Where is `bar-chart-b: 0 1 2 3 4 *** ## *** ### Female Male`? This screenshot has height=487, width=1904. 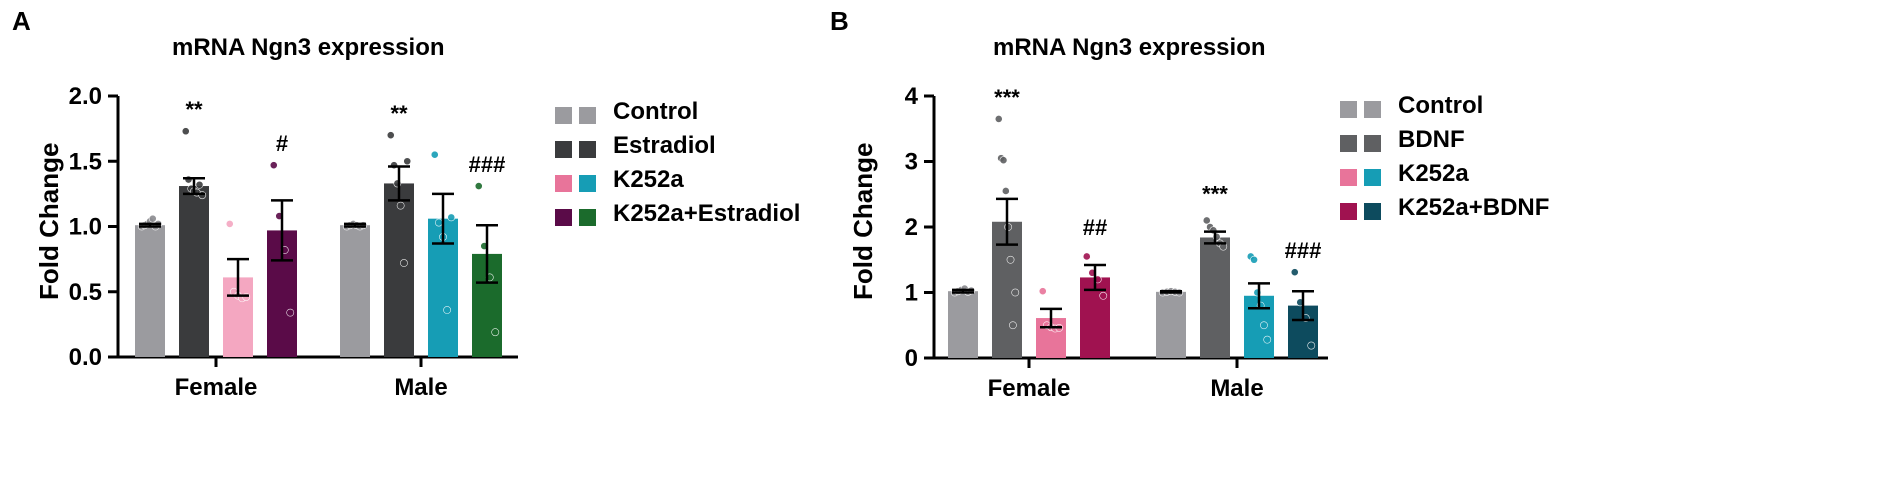
bar-chart-b: 0 1 2 3 4 *** ## *** ### Female Male is located at coordinates (1116, 242).